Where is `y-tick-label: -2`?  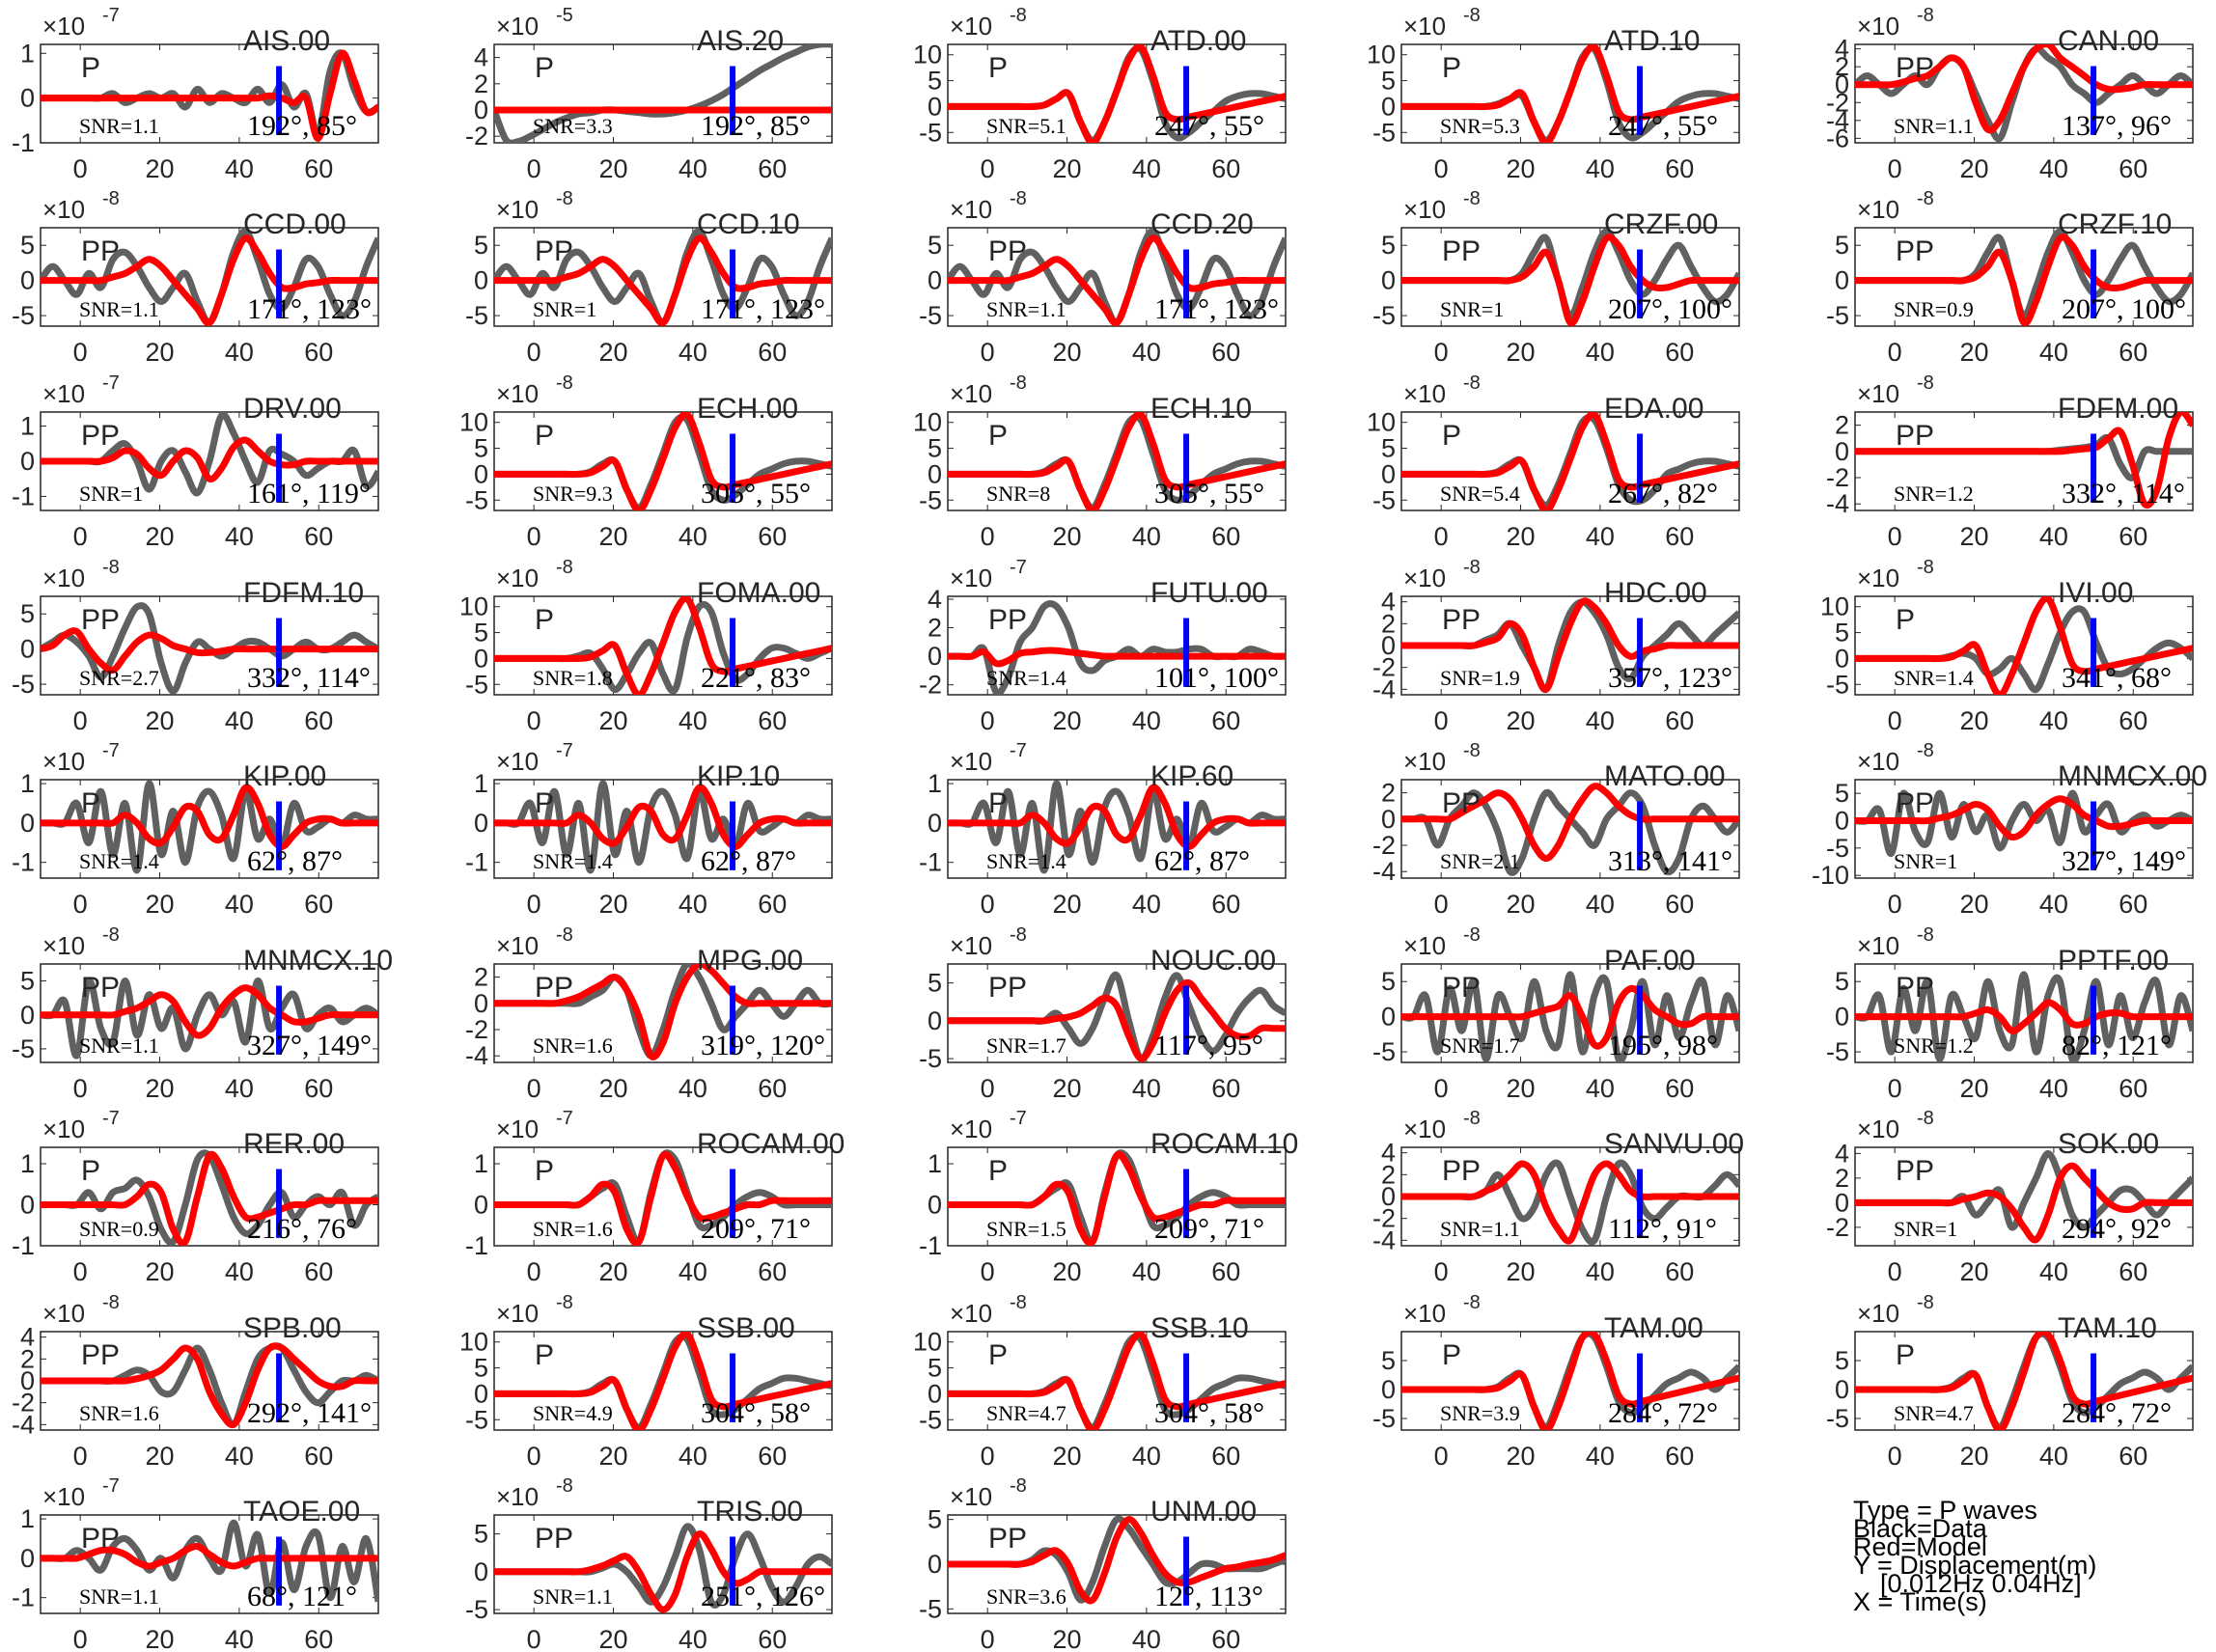 y-tick-label: -2 is located at coordinates (1837, 102).